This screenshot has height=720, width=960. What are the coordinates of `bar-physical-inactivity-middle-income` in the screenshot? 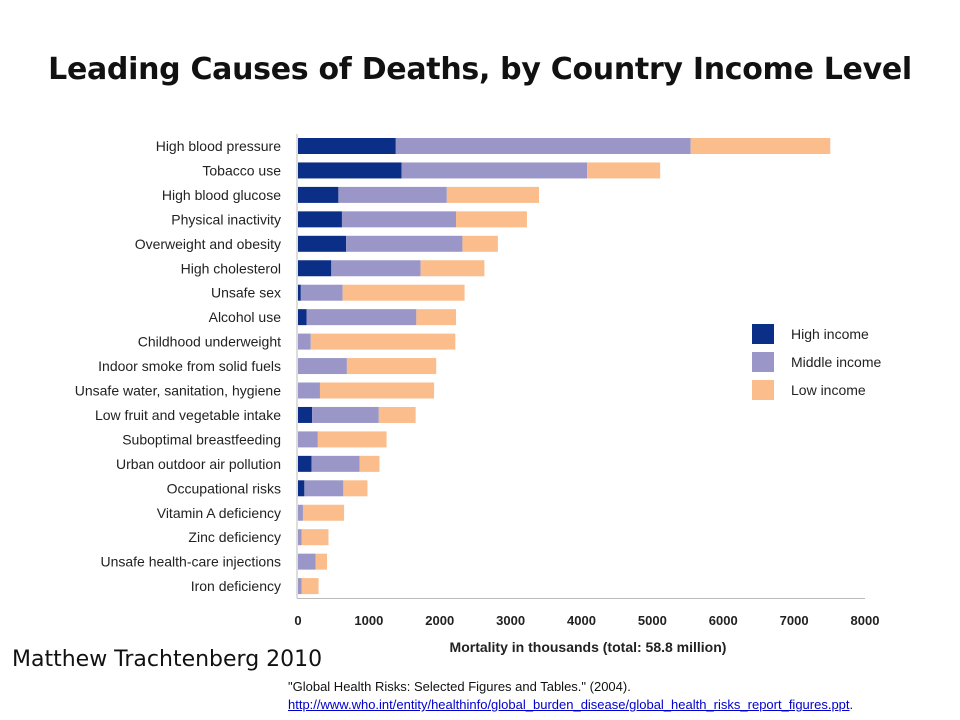 It's located at (399, 219).